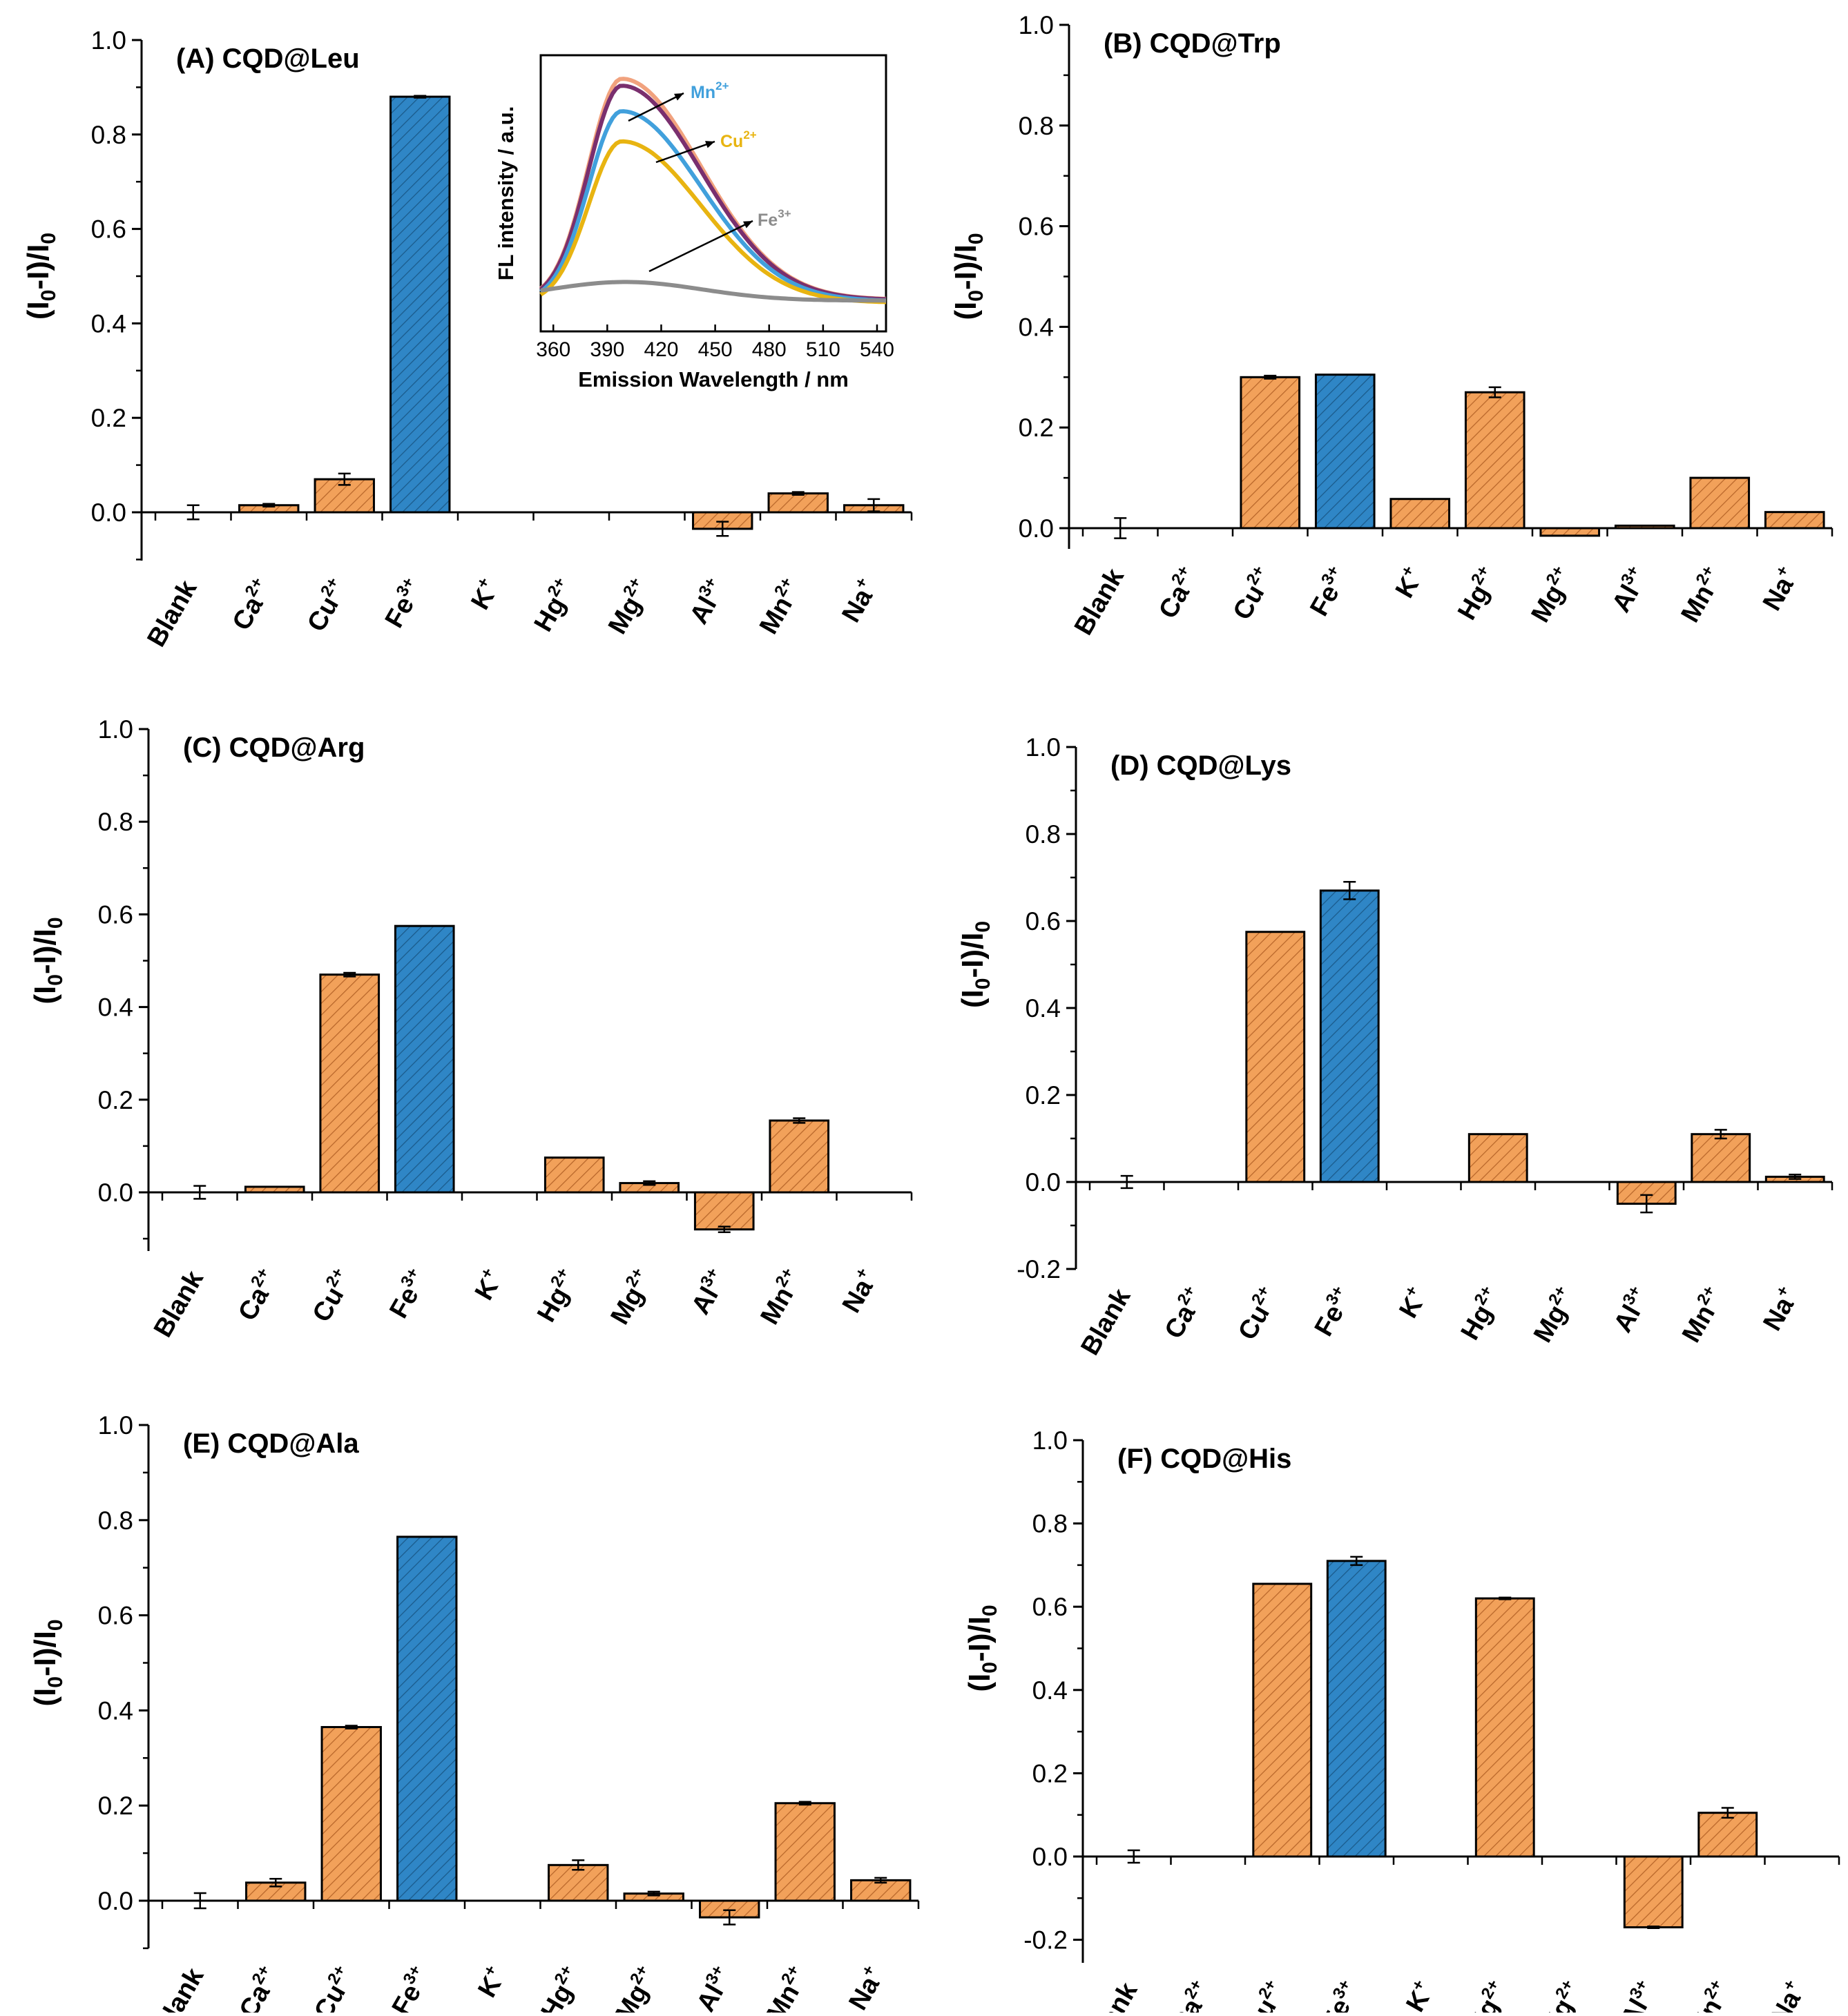 The width and height of the screenshot is (1848, 2016). What do you see at coordinates (1653, 1892) in the screenshot?
I see `bar-al3` at bounding box center [1653, 1892].